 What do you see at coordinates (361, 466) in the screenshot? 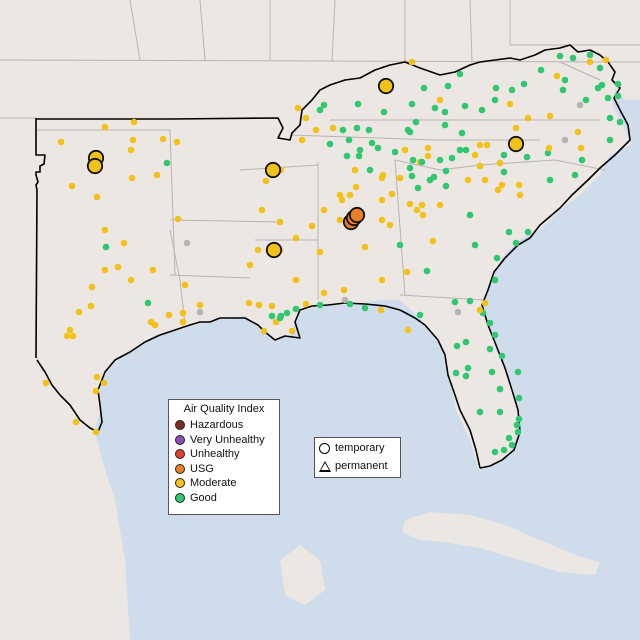
I see `legend-label: permanent` at bounding box center [361, 466].